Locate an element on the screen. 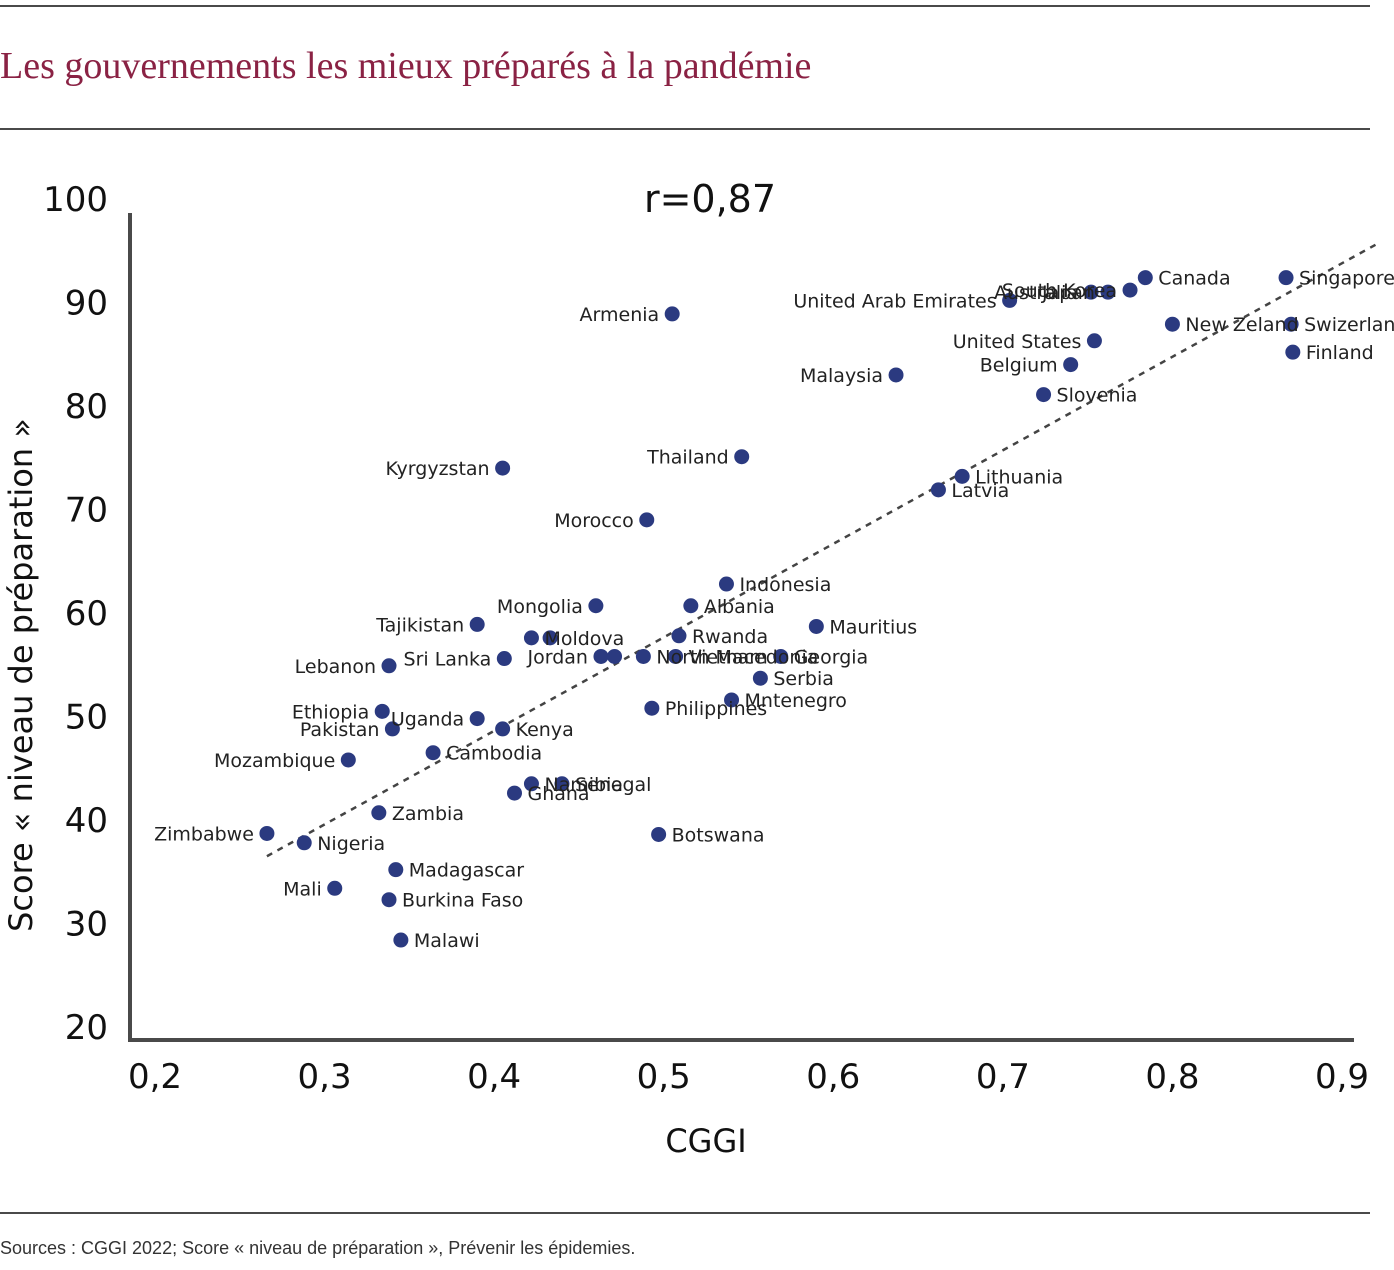 This screenshot has width=1394, height=1270. point-label: Mntenegro is located at coordinates (796, 701).